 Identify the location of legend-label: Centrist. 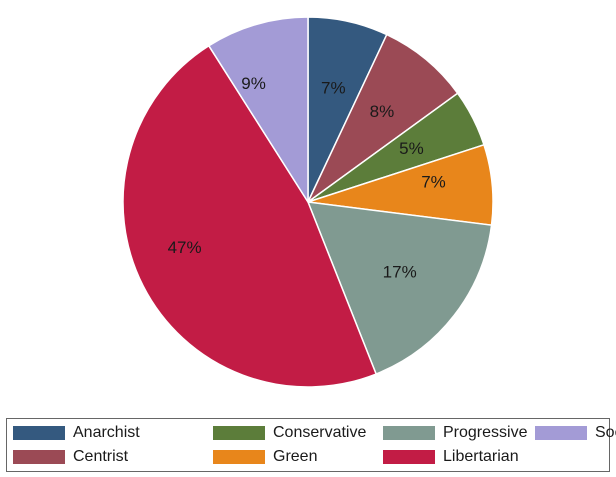
(101, 456).